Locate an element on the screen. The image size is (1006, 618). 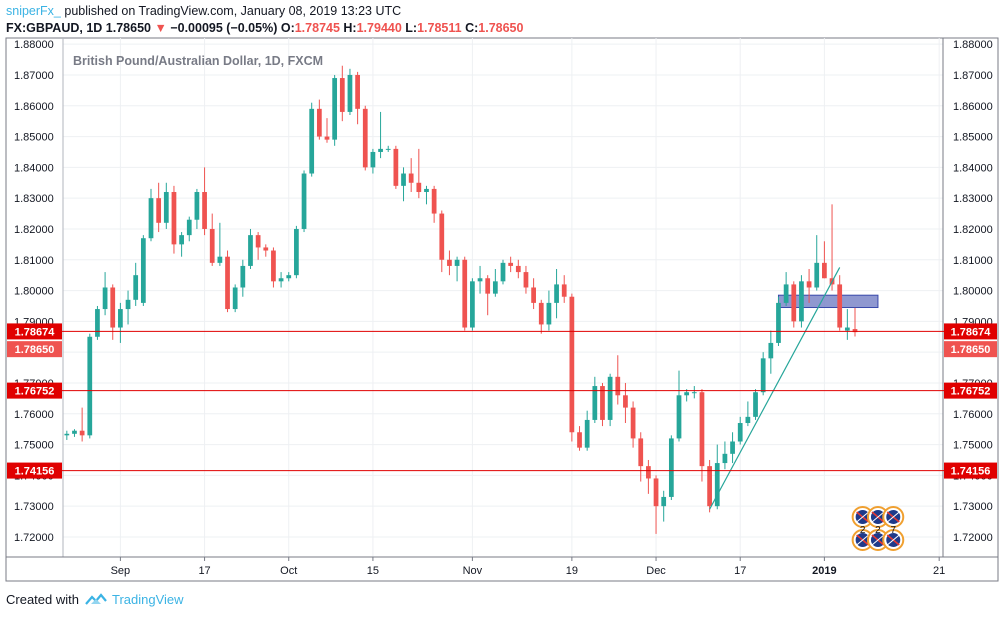
price-tick-label: 1.86000 is located at coordinates (34, 107).